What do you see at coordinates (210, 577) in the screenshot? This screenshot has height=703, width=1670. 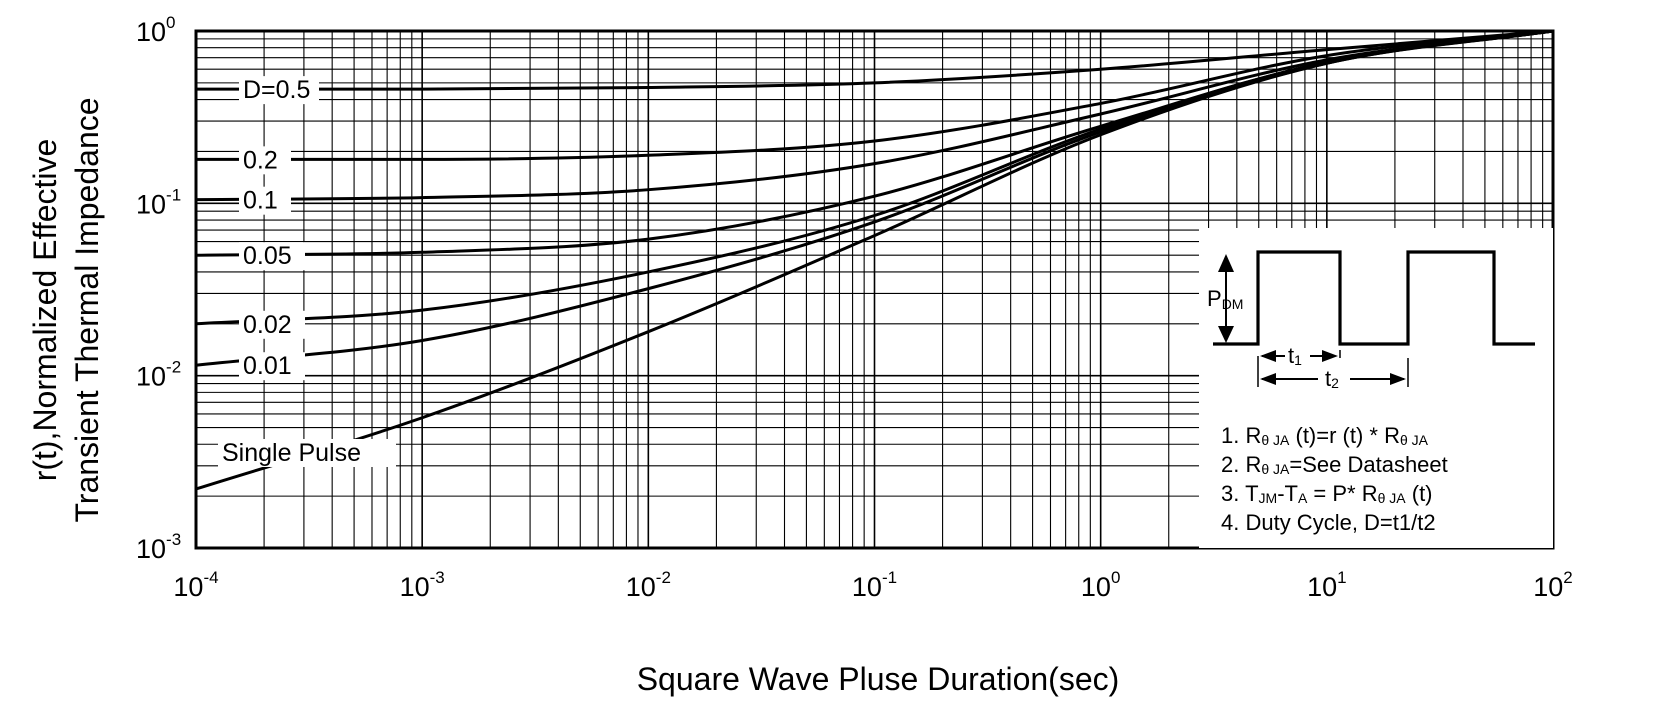 I see `x-tick-exp: -4` at bounding box center [210, 577].